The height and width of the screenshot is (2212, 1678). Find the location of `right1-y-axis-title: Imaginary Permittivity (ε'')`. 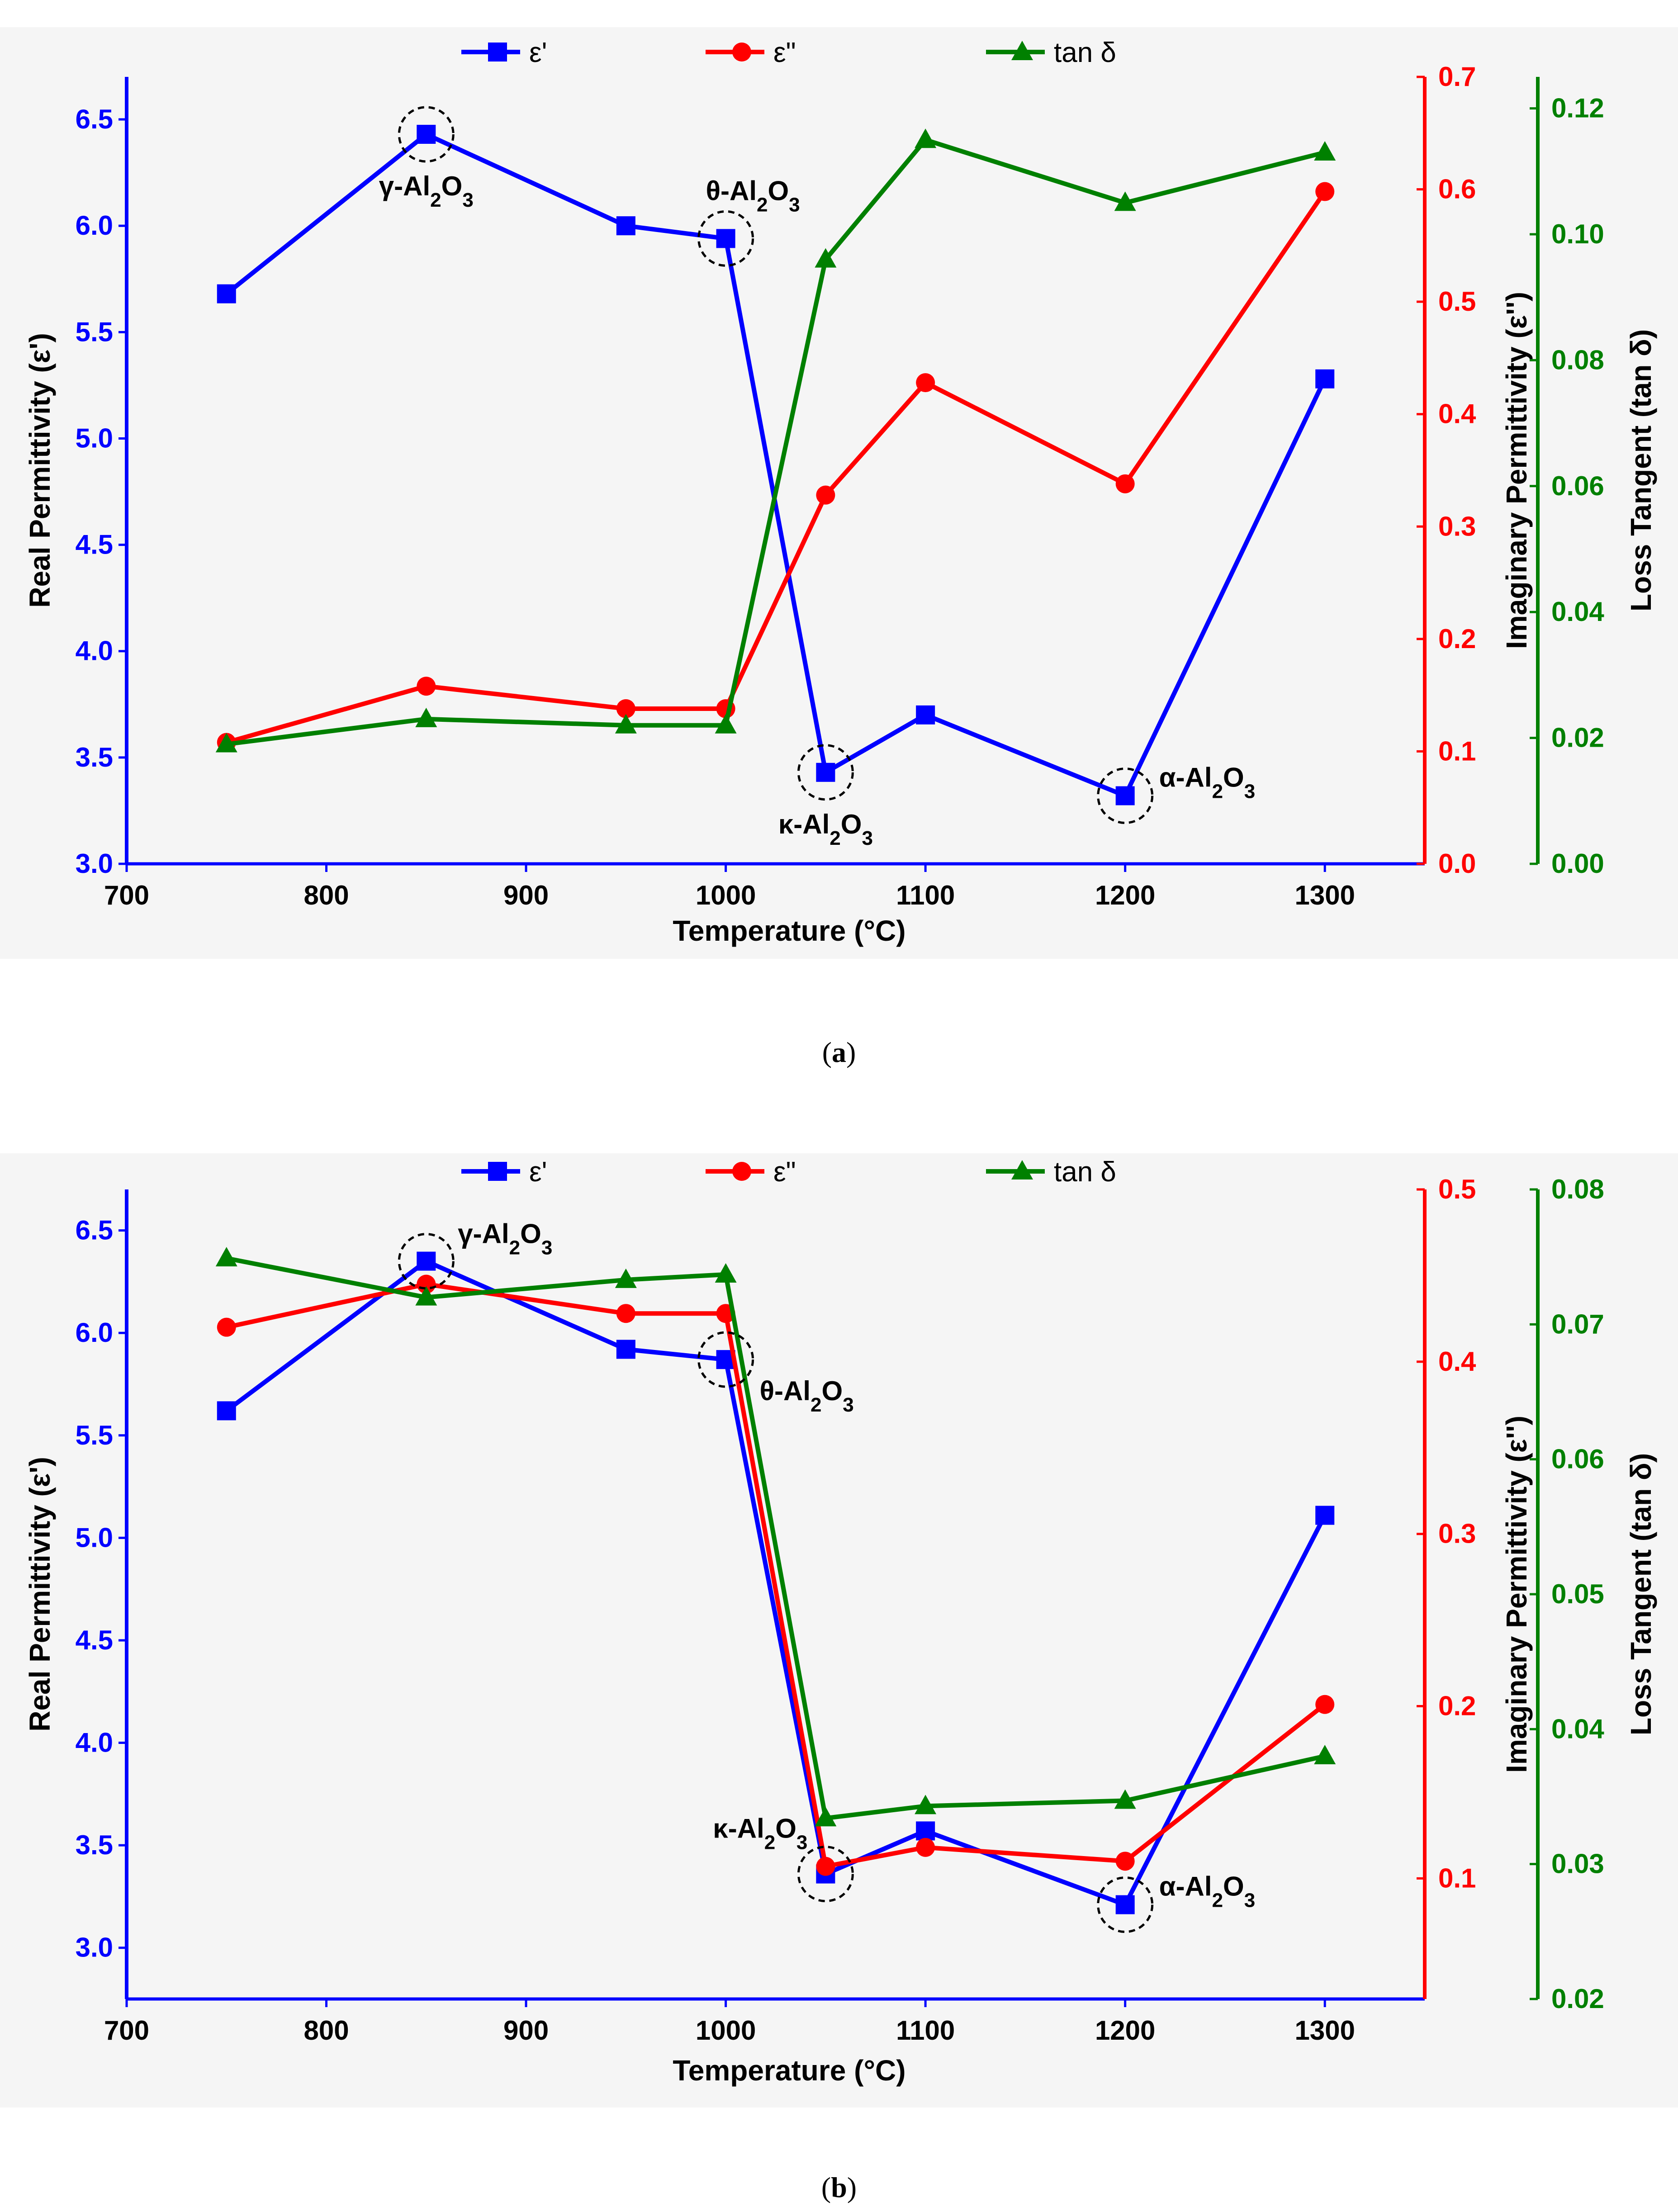

right1-y-axis-title: Imaginary Permittivity (ε'') is located at coordinates (1516, 470).